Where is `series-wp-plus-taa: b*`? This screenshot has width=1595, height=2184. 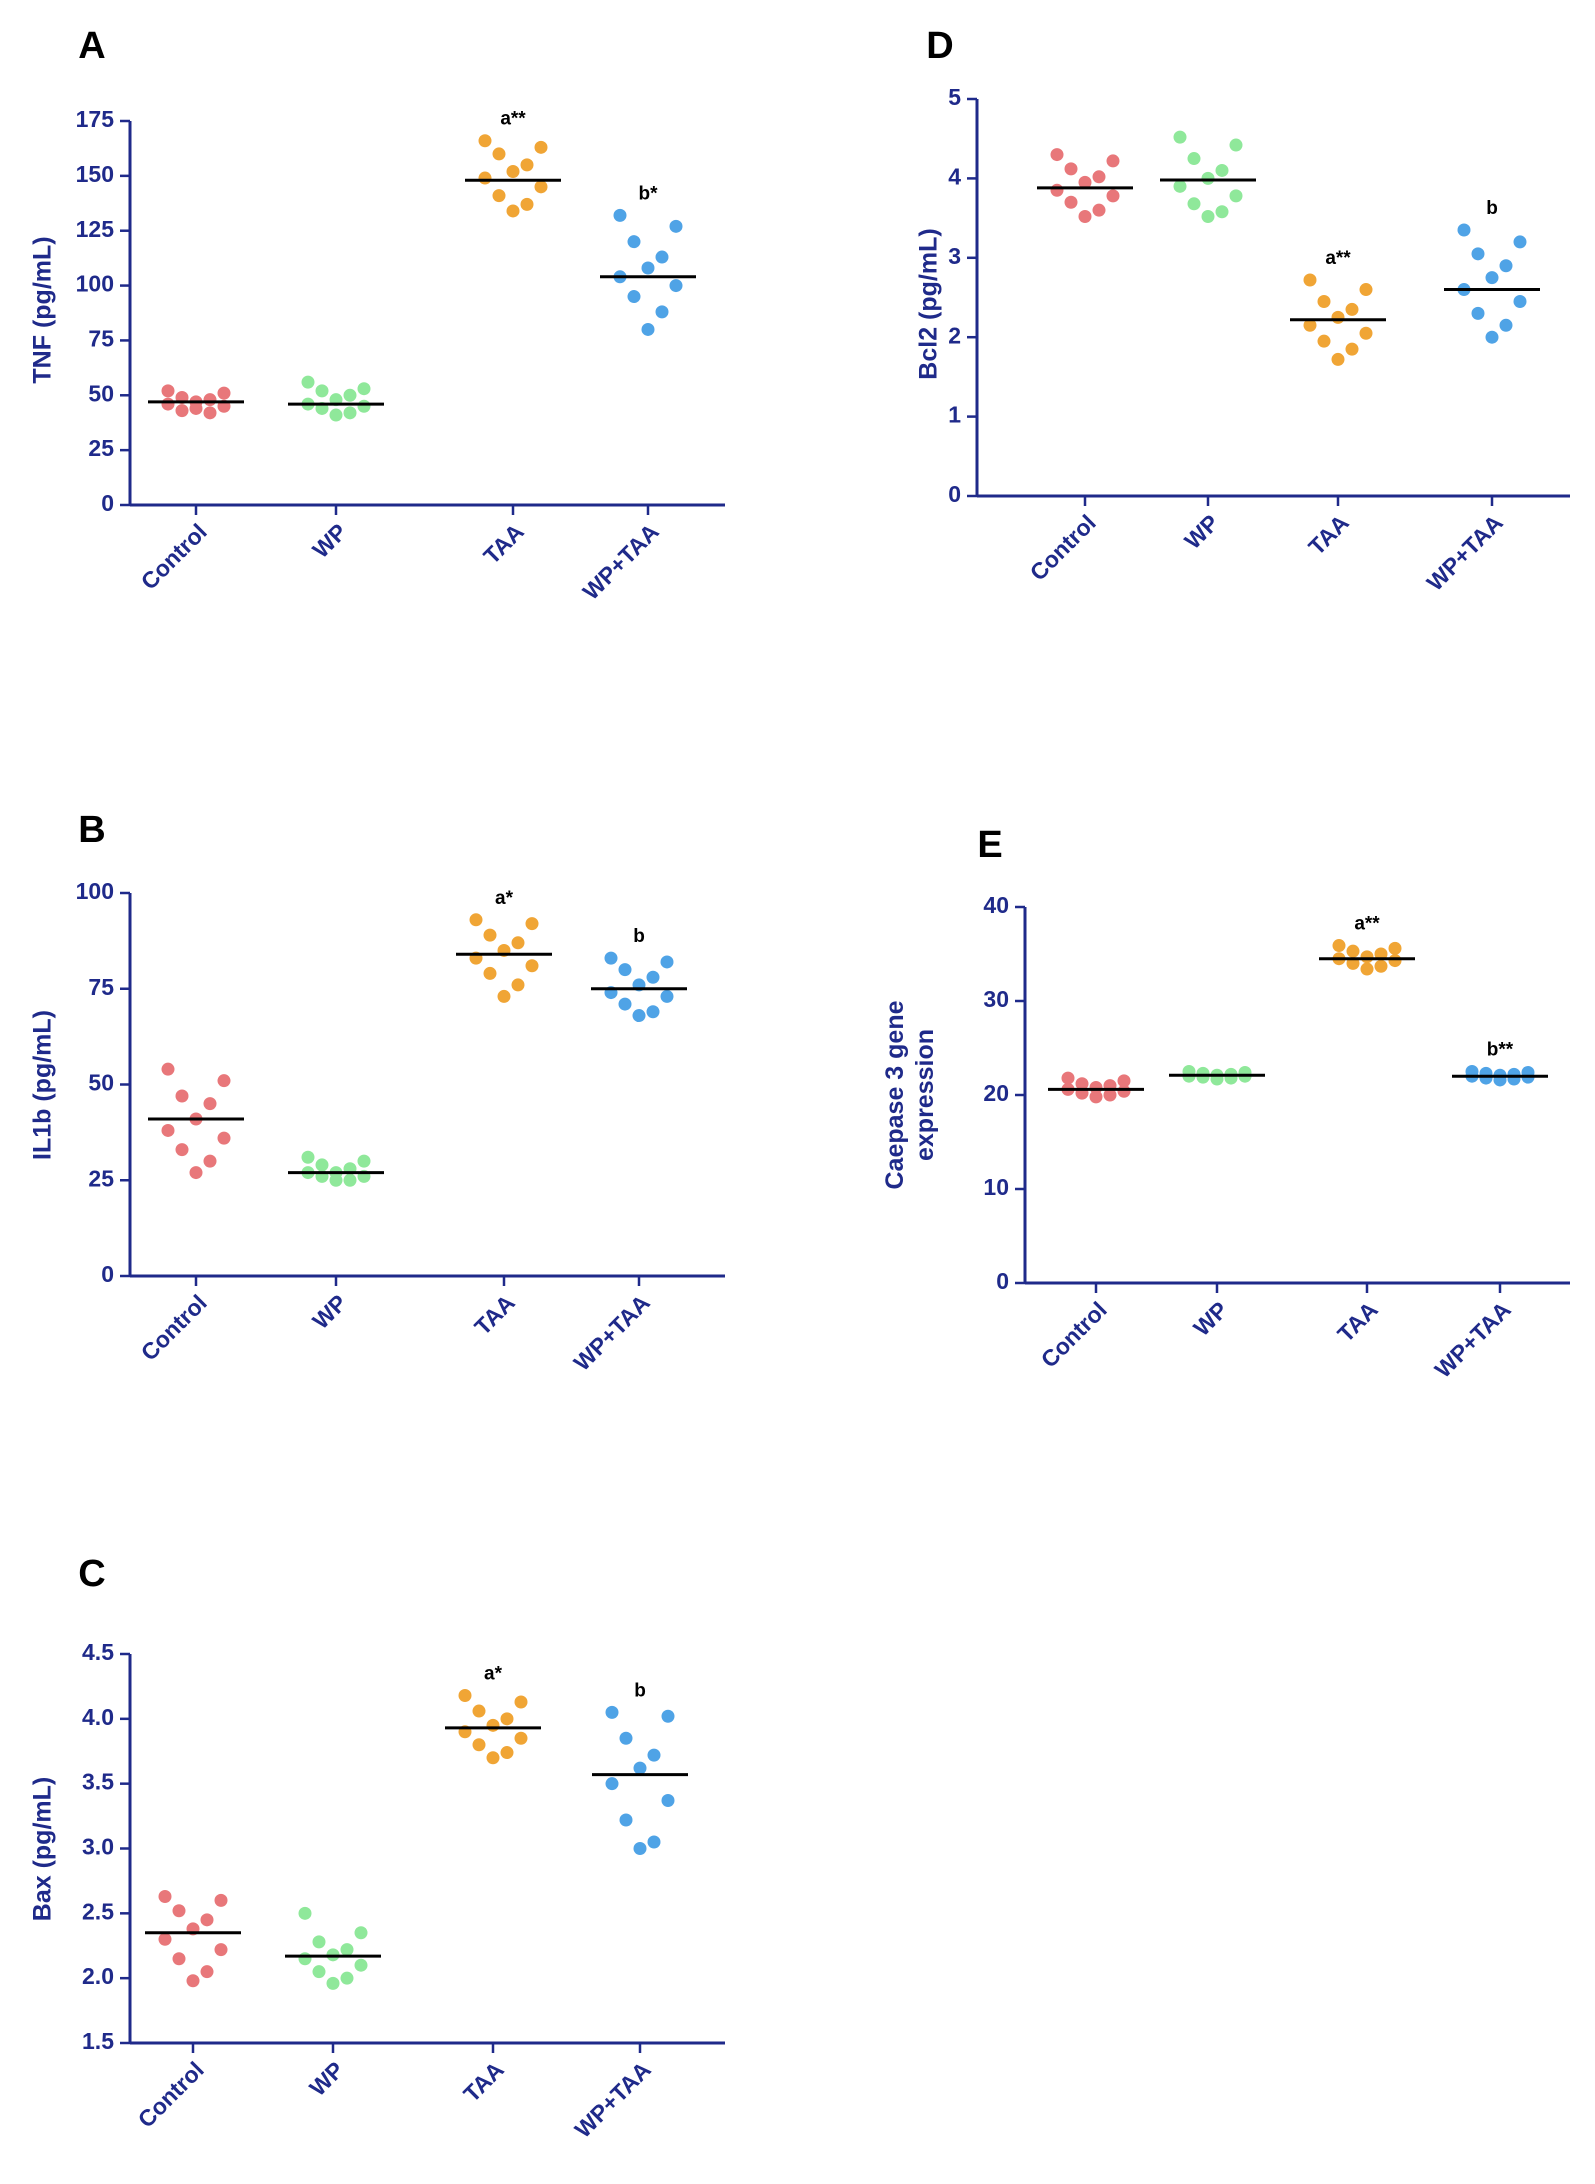 series-wp-plus-taa: b* is located at coordinates (648, 259).